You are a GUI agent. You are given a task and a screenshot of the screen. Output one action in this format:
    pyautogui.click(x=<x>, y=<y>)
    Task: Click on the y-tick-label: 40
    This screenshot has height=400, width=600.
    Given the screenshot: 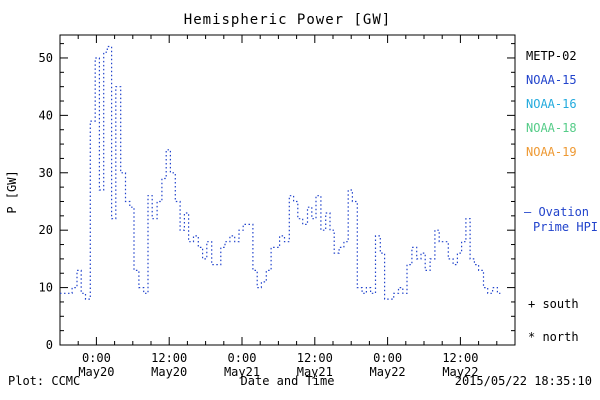 What is the action you would take?
    pyautogui.click(x=46, y=115)
    